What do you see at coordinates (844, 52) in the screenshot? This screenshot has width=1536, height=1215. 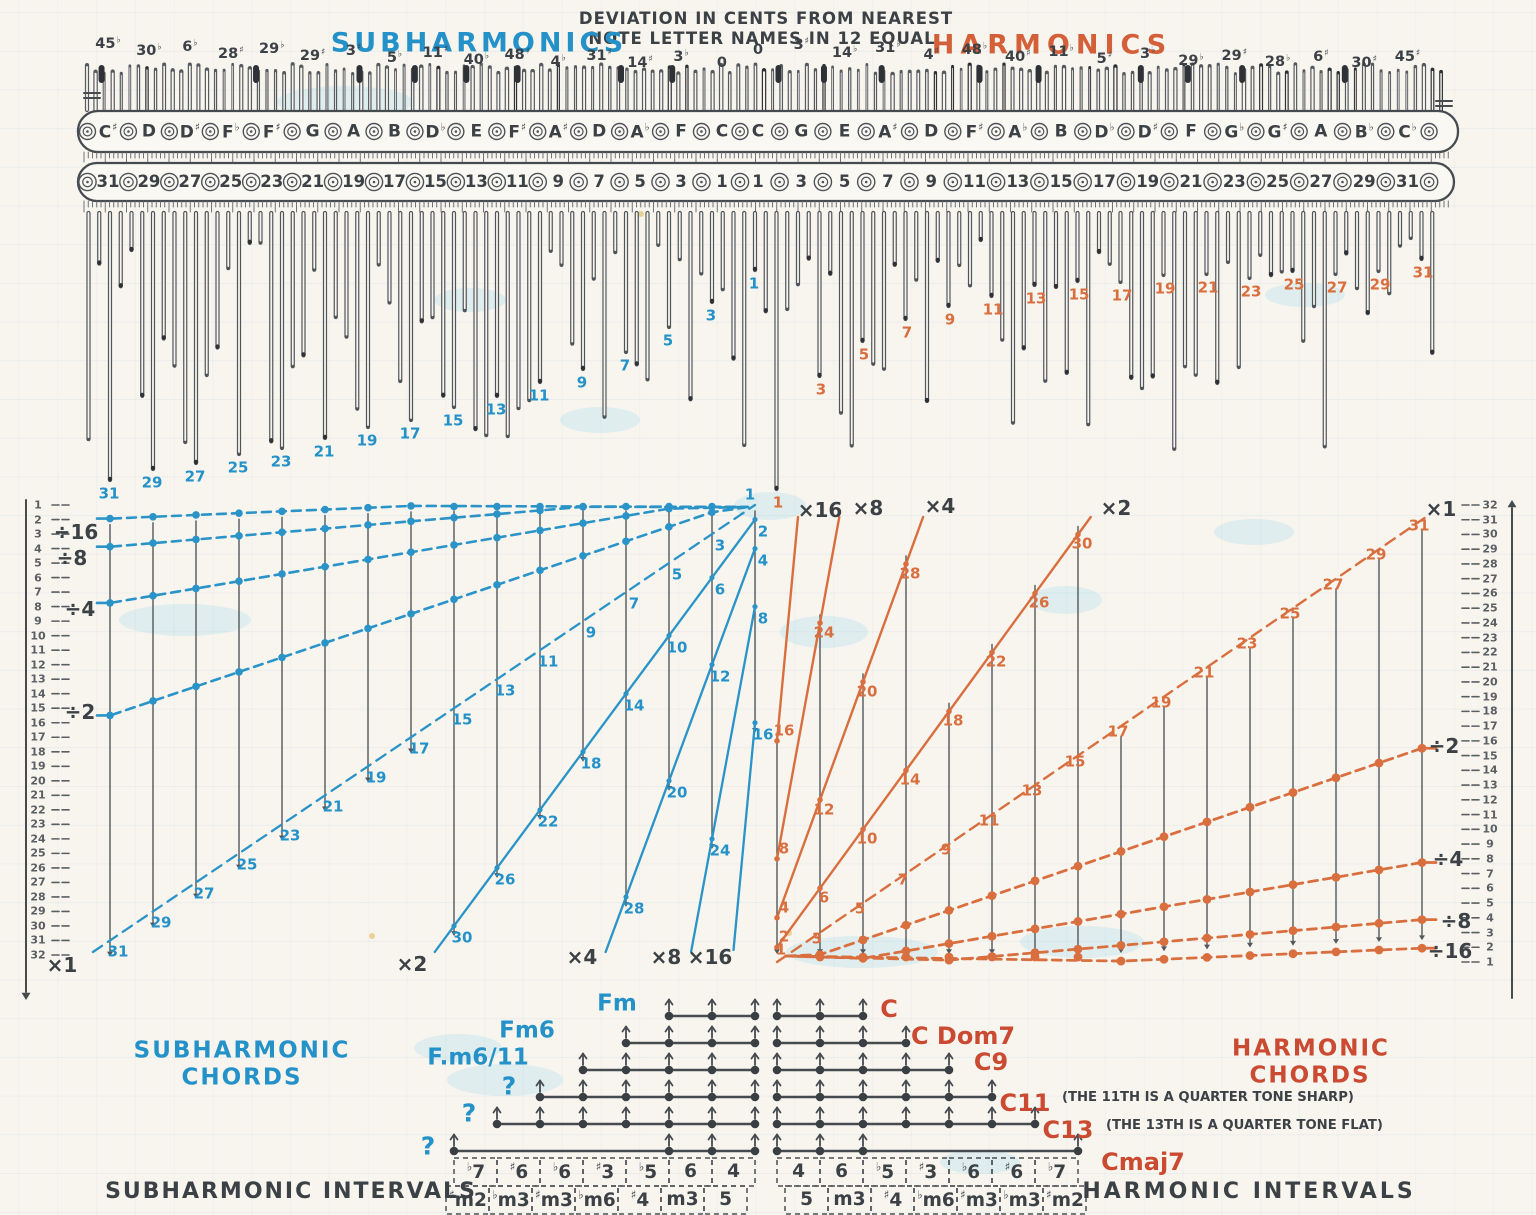 I see `deviation-label-harm: 14♭` at bounding box center [844, 52].